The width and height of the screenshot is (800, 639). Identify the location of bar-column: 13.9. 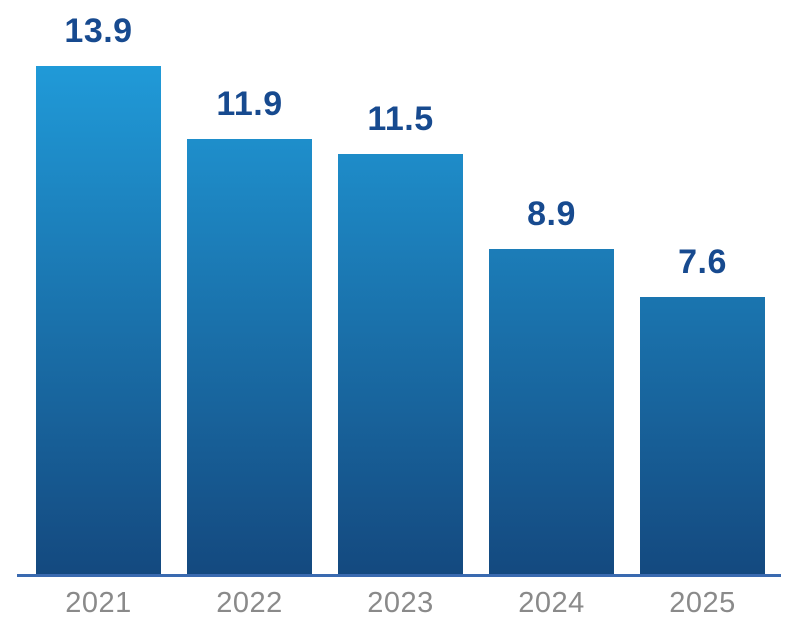
(98, 294).